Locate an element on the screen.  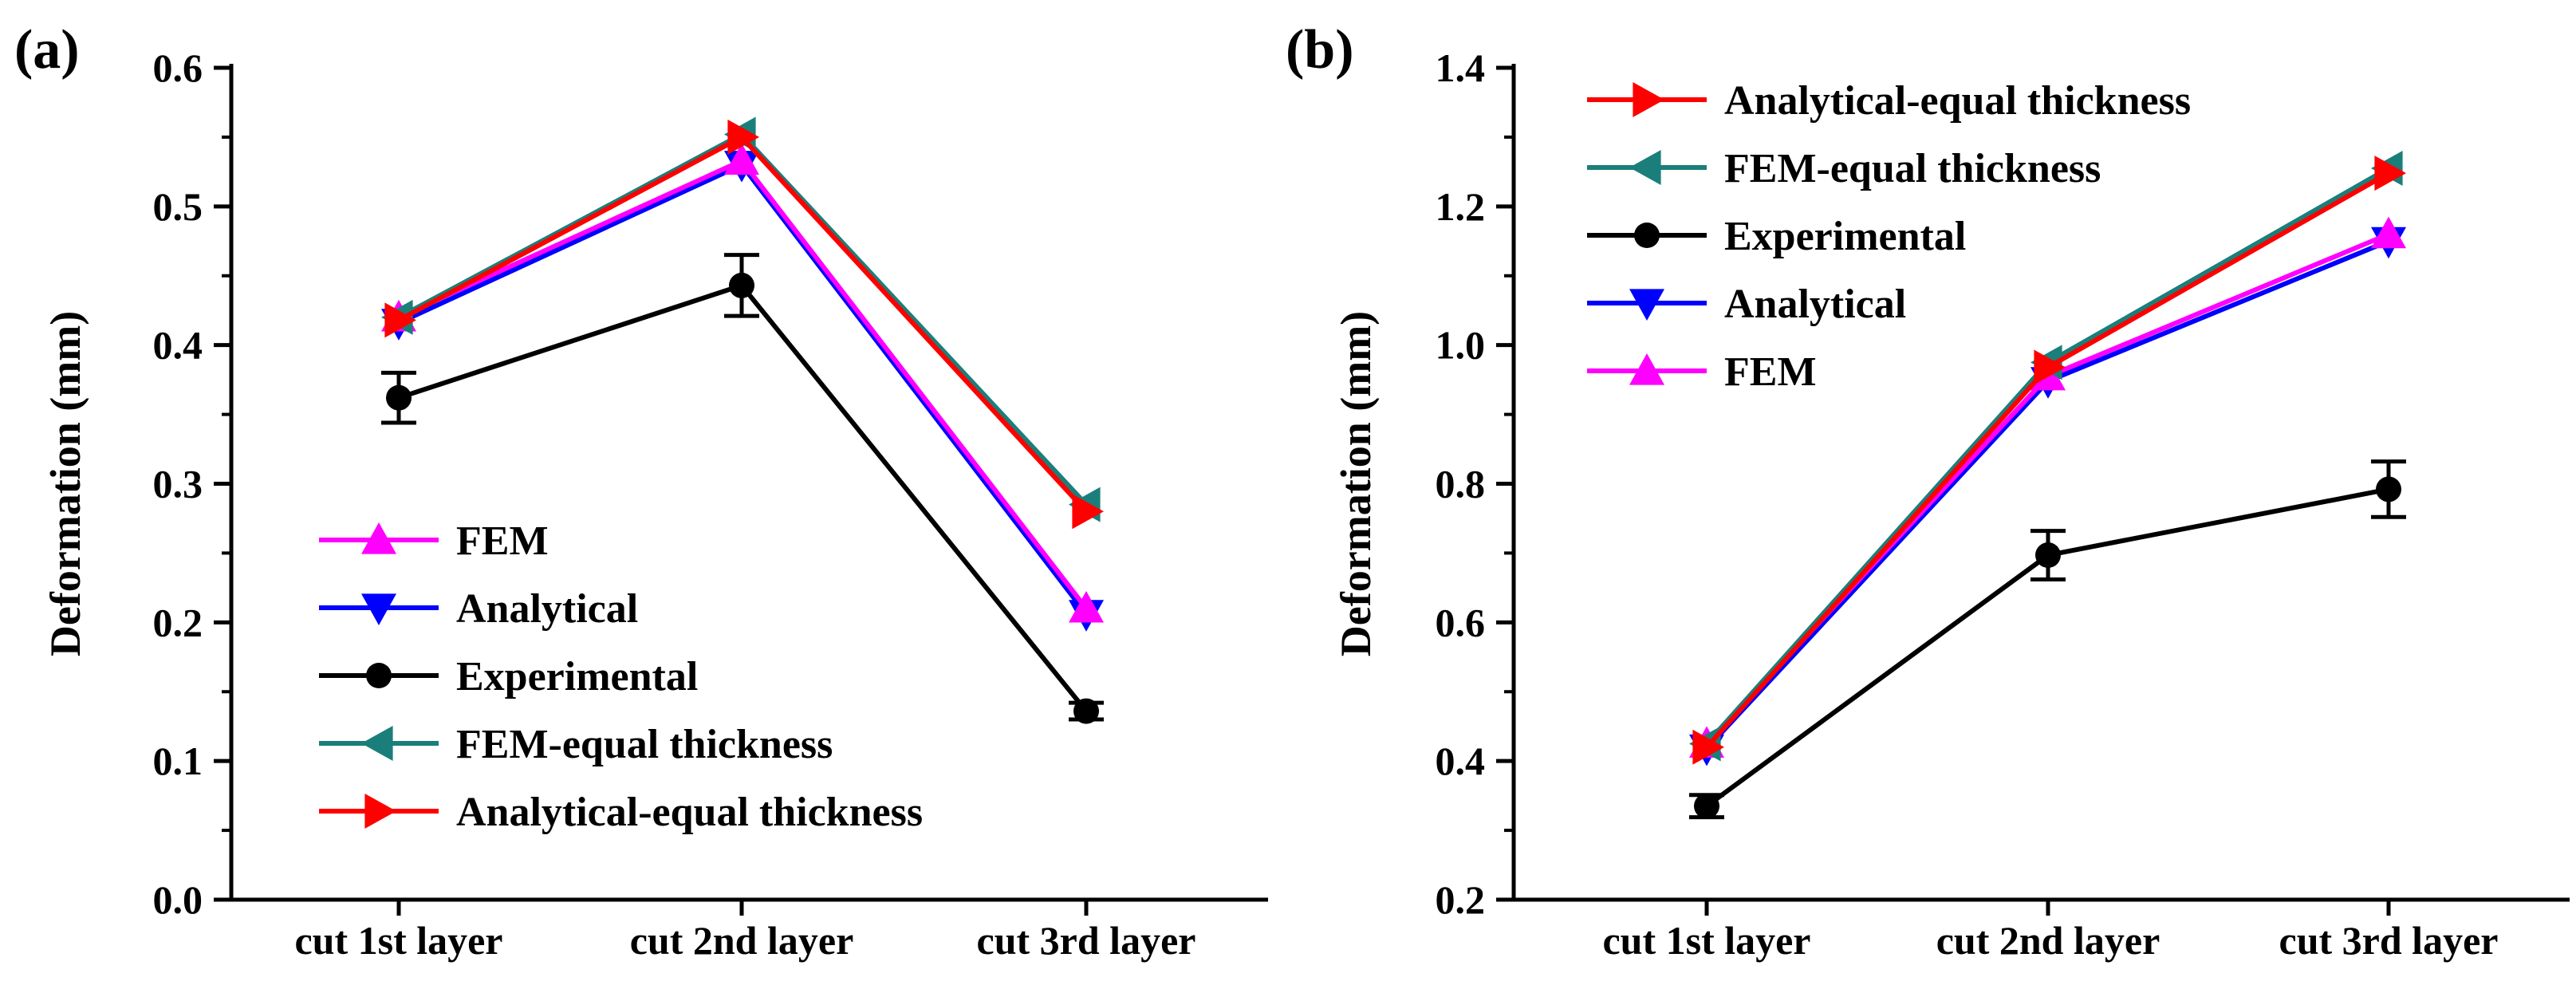
series-analytical-equal-thickness is located at coordinates (744, 325).